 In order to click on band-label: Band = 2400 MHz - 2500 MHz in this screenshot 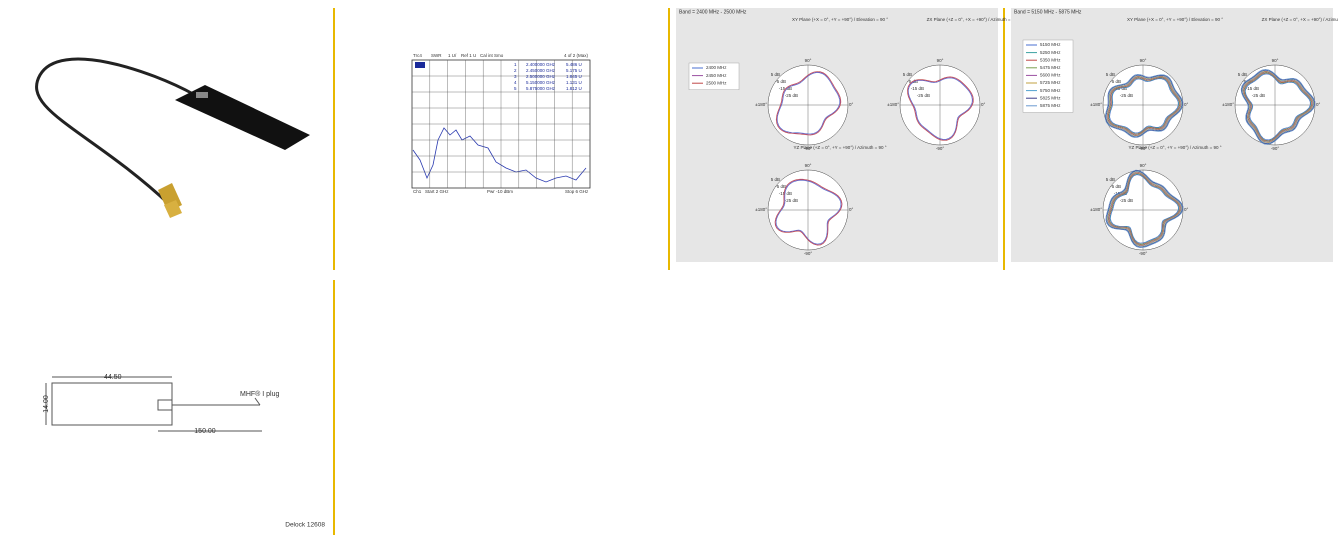, I will do `click(713, 12)`.